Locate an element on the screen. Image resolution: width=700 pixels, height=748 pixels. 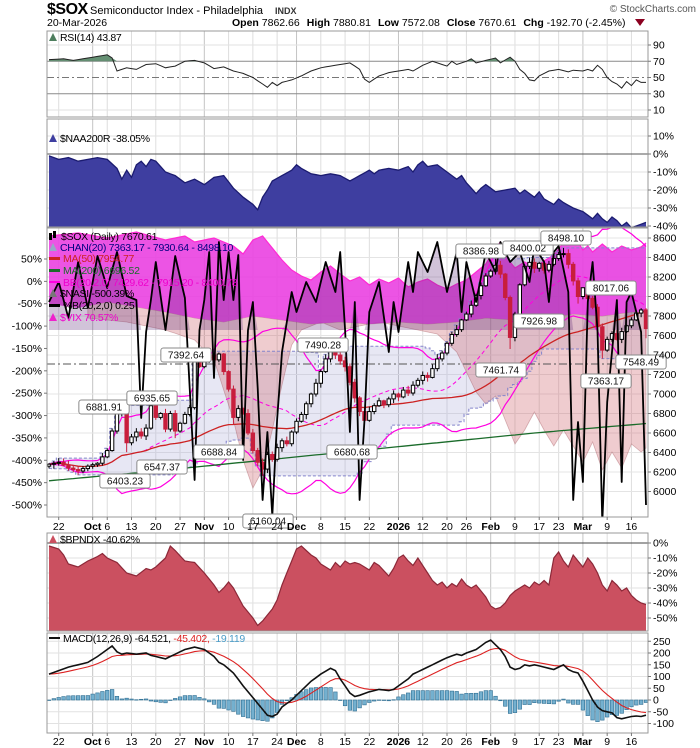
main-legend-row-1: CHAN(20) 7363.17 - 7930.64 - 8498.10 is located at coordinates (143, 248).